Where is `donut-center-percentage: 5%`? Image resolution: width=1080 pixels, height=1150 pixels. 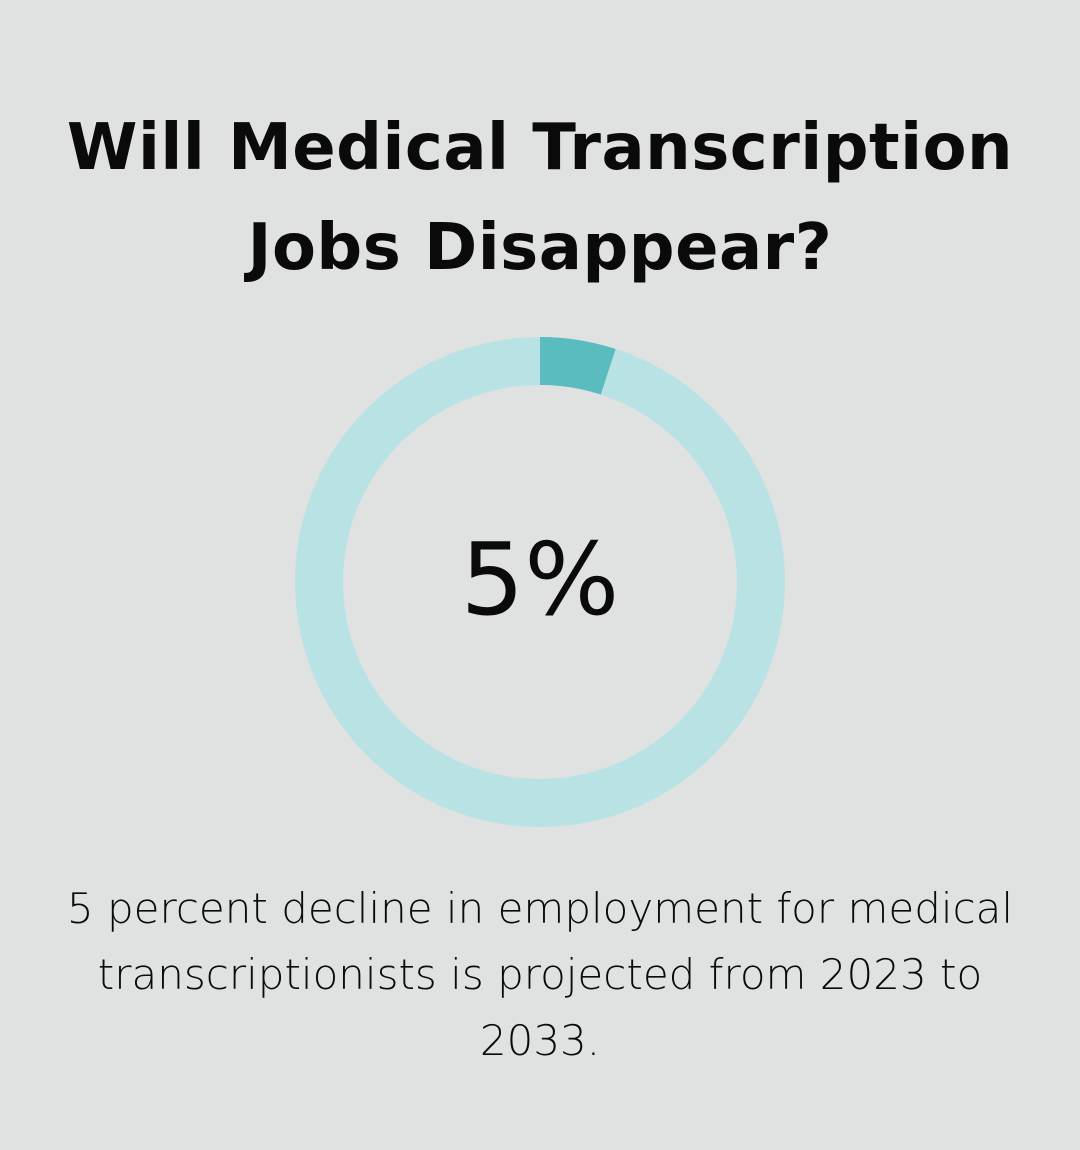 donut-center-percentage: 5% is located at coordinates (540, 579).